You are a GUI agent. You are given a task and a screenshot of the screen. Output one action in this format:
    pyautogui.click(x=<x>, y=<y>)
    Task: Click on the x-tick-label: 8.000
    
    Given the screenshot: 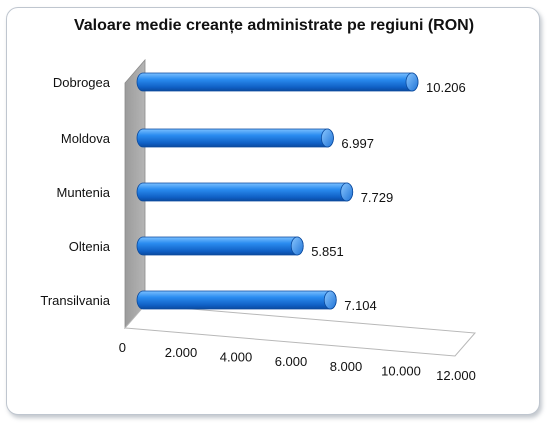 What is the action you would take?
    pyautogui.click(x=346, y=366)
    